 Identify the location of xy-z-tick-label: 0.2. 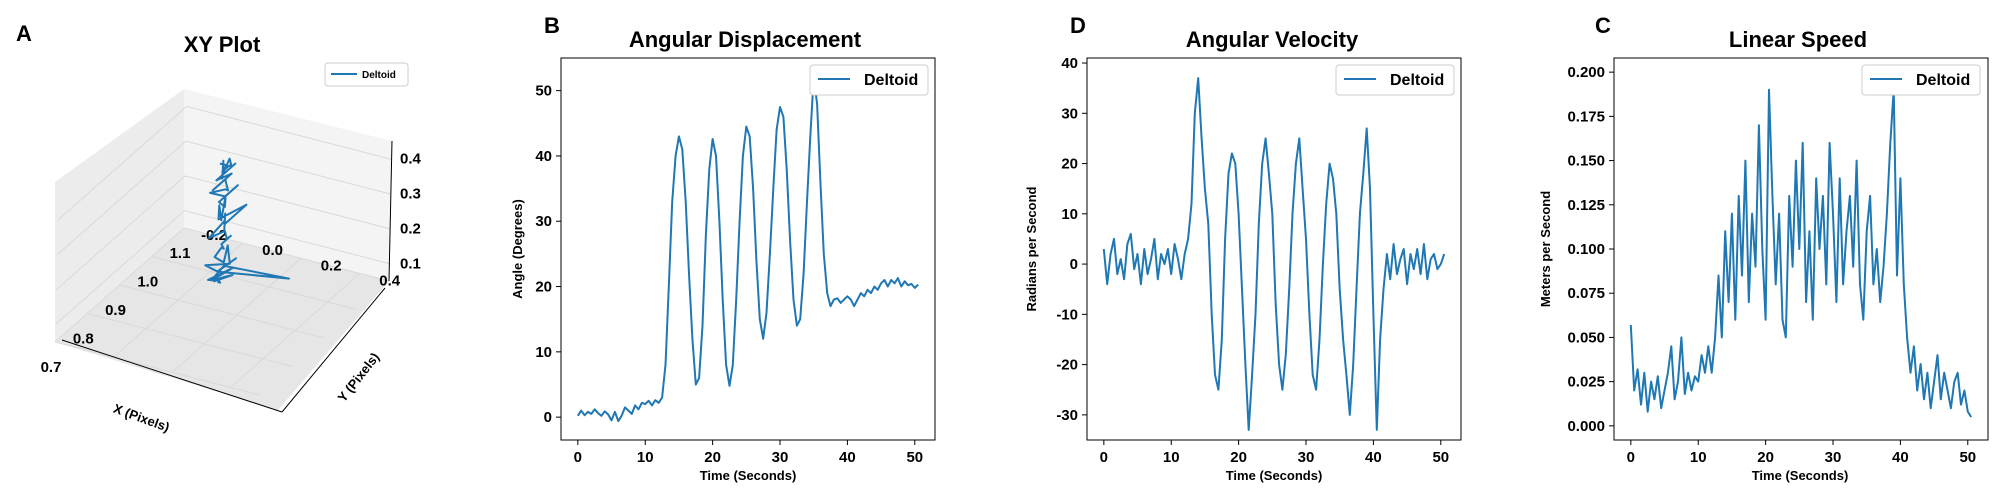
(410, 229).